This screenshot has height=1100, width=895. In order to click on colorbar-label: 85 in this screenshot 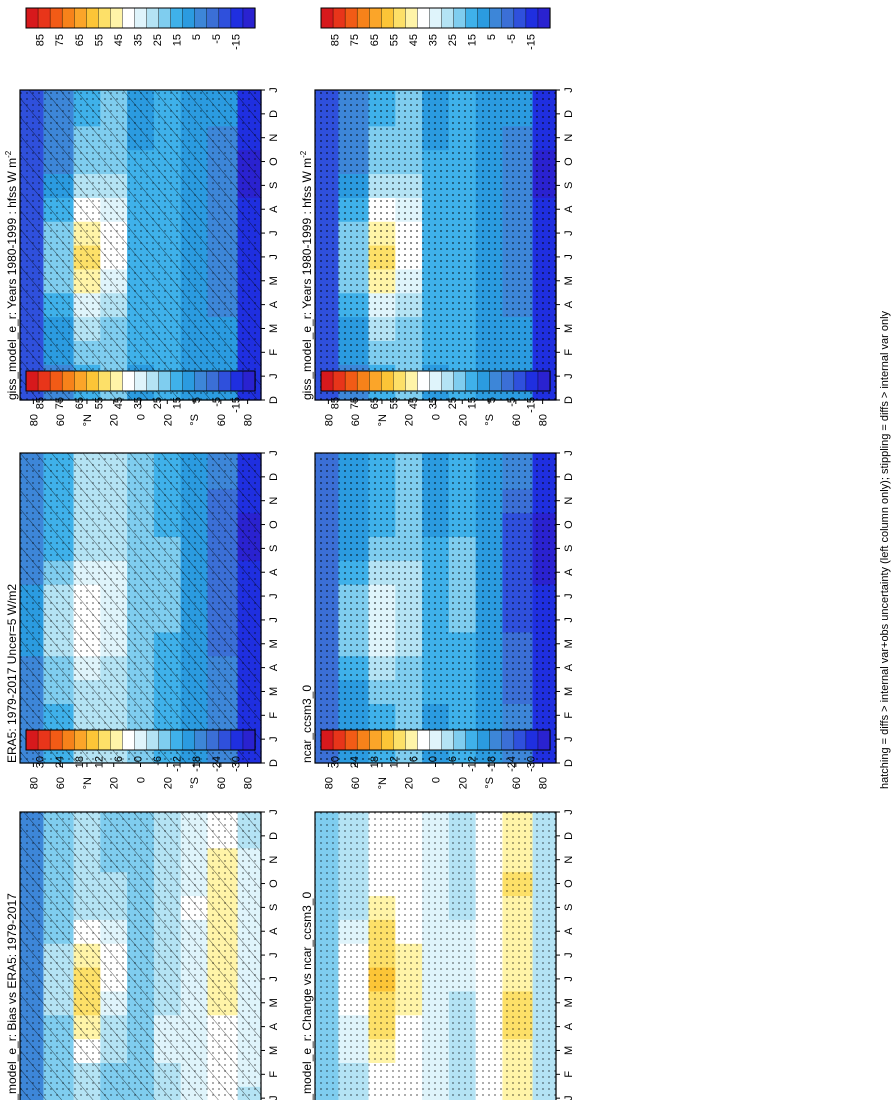, I will do `click(336, 40)`.